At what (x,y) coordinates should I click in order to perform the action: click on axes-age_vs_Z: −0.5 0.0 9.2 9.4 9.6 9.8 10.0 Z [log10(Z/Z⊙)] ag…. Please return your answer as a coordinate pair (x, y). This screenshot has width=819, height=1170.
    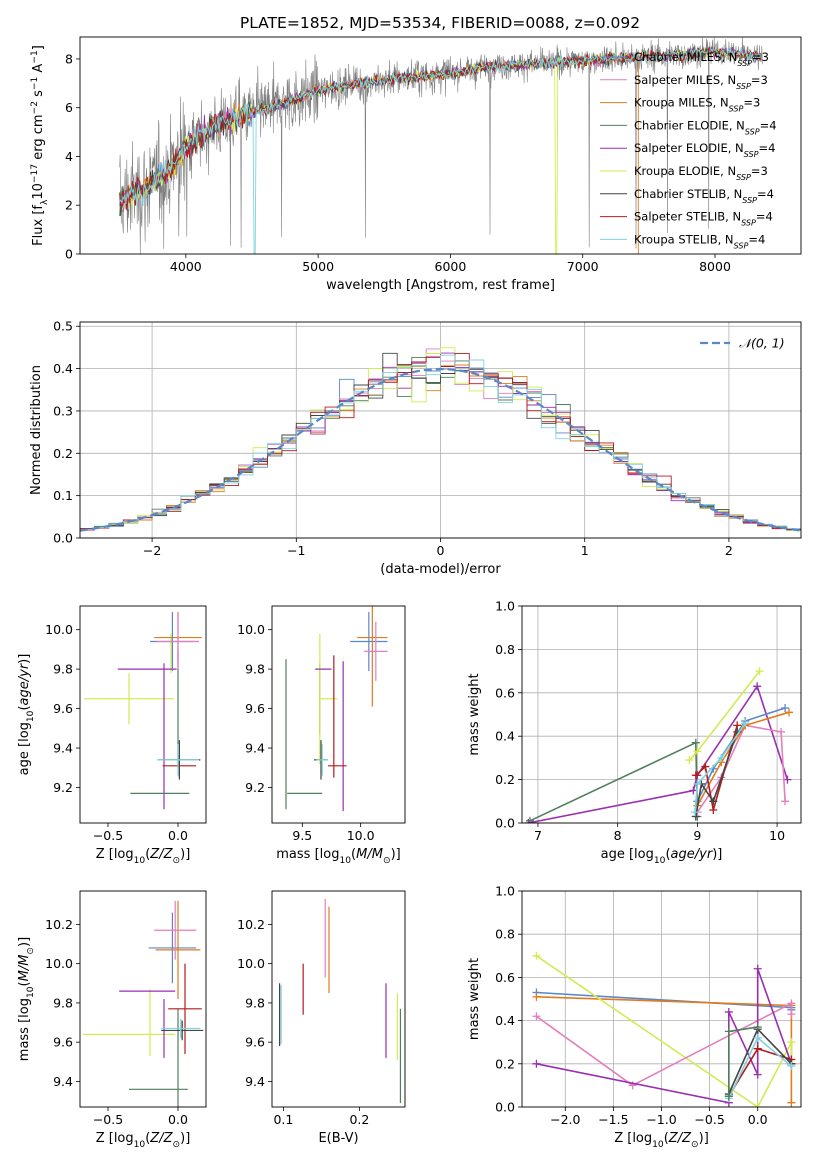
    Looking at the image, I should click on (112, 735).